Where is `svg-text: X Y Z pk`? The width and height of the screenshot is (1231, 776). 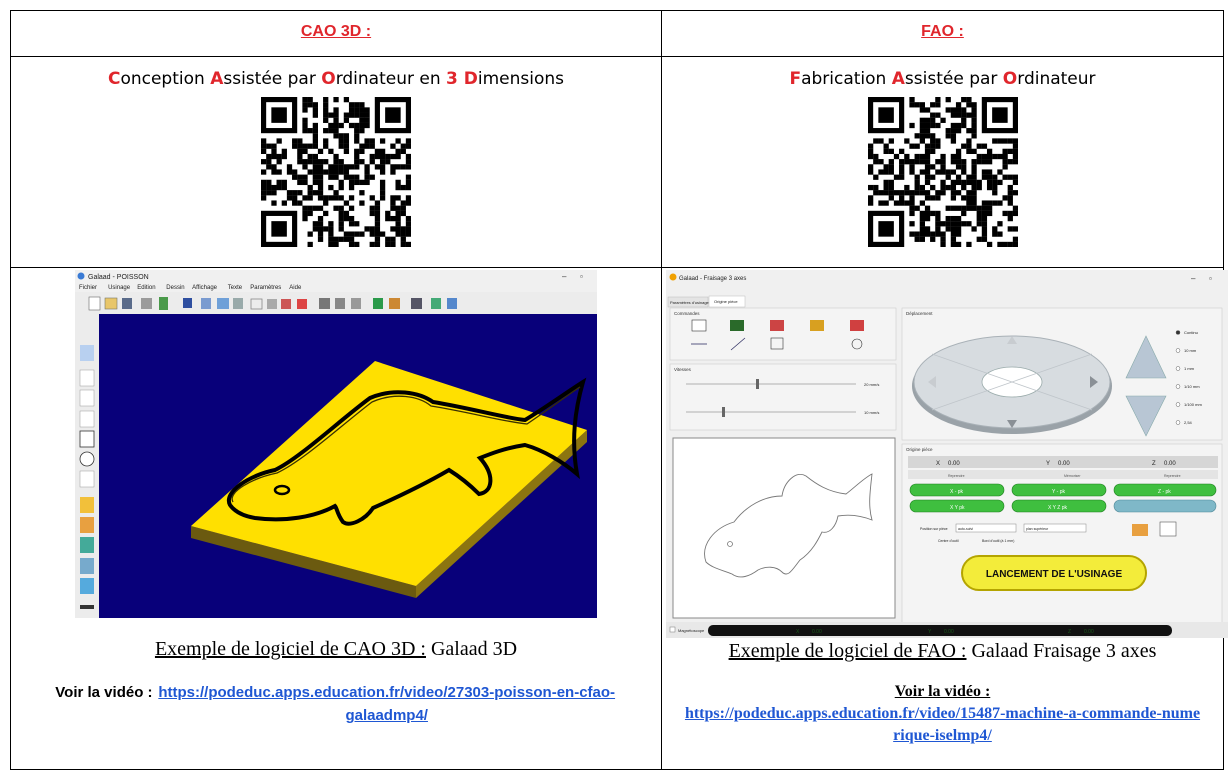 svg-text: X Y Z pk is located at coordinates (1057, 508).